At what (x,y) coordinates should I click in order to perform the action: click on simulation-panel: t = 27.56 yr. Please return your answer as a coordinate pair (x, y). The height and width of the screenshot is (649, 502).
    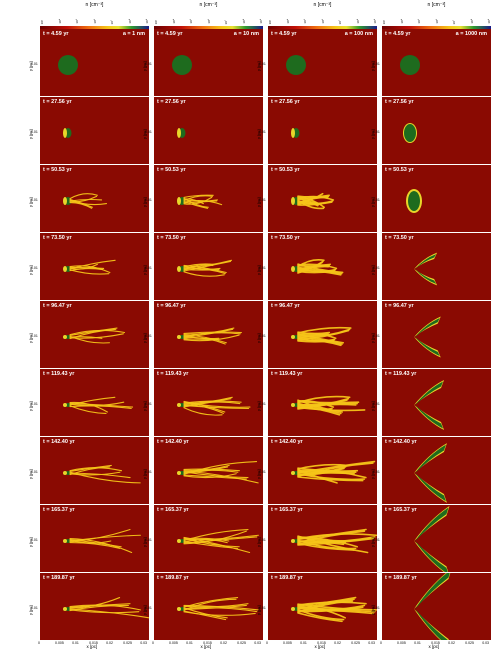
    Looking at the image, I should click on (322, 130).